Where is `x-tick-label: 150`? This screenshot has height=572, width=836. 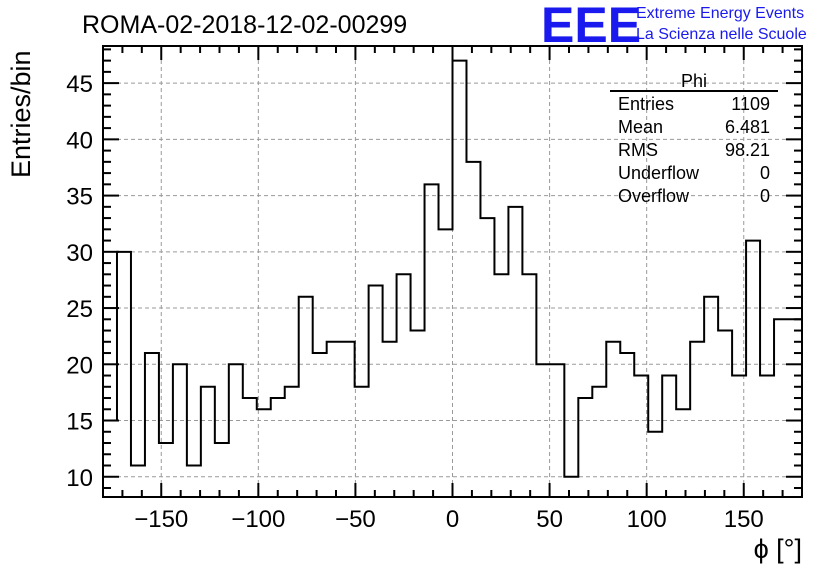 x-tick-label: 150 is located at coordinates (744, 519).